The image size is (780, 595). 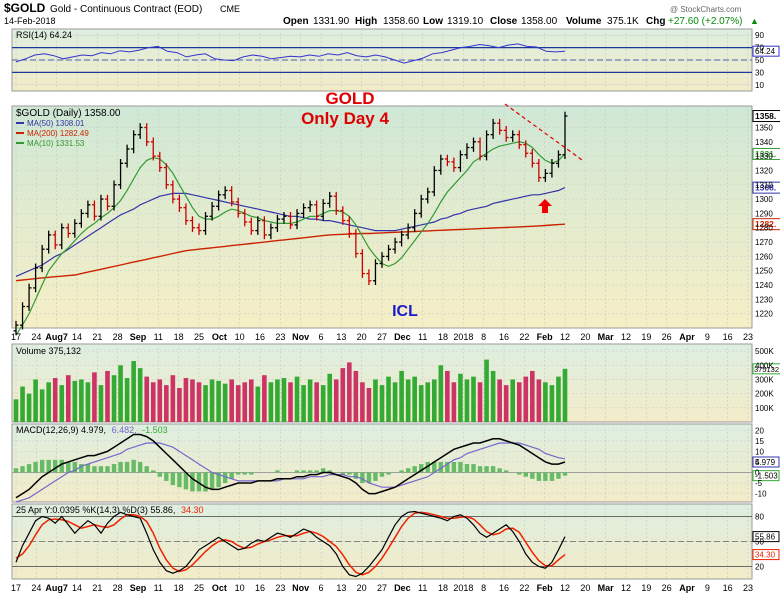 What do you see at coordinates (341, 588) in the screenshot?
I see `x-tick-label-bottom: 13` at bounding box center [341, 588].